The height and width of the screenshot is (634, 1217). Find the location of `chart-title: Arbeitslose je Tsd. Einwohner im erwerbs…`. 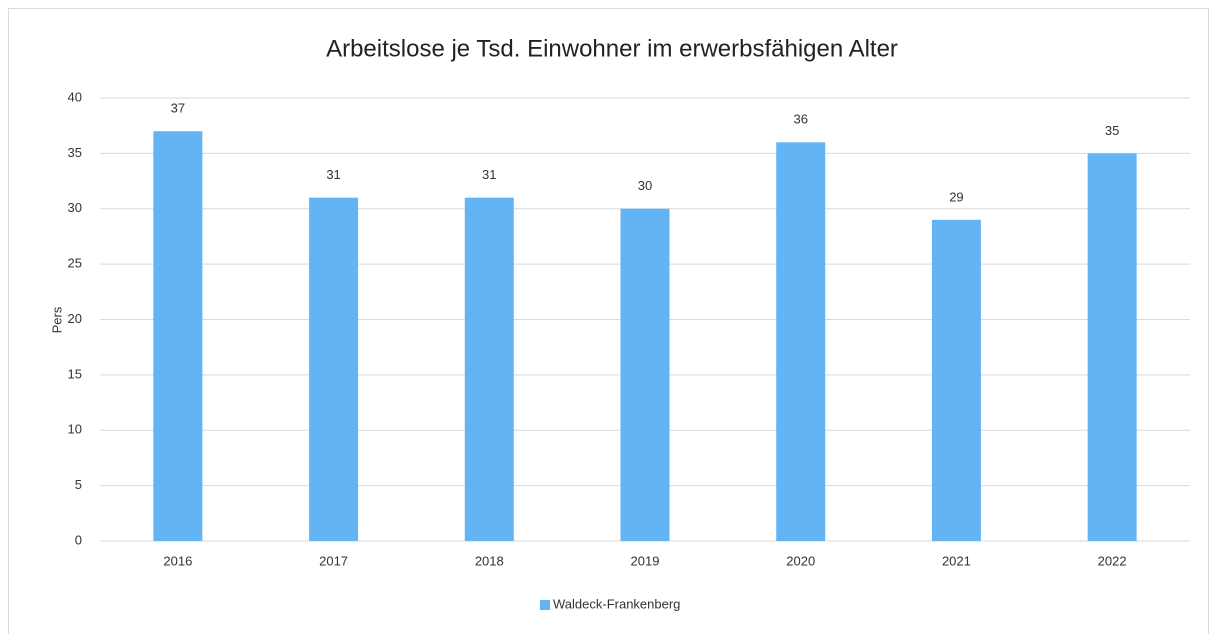

chart-title: Arbeitslose je Tsd. Einwohner im erwerbs… is located at coordinates (612, 48).